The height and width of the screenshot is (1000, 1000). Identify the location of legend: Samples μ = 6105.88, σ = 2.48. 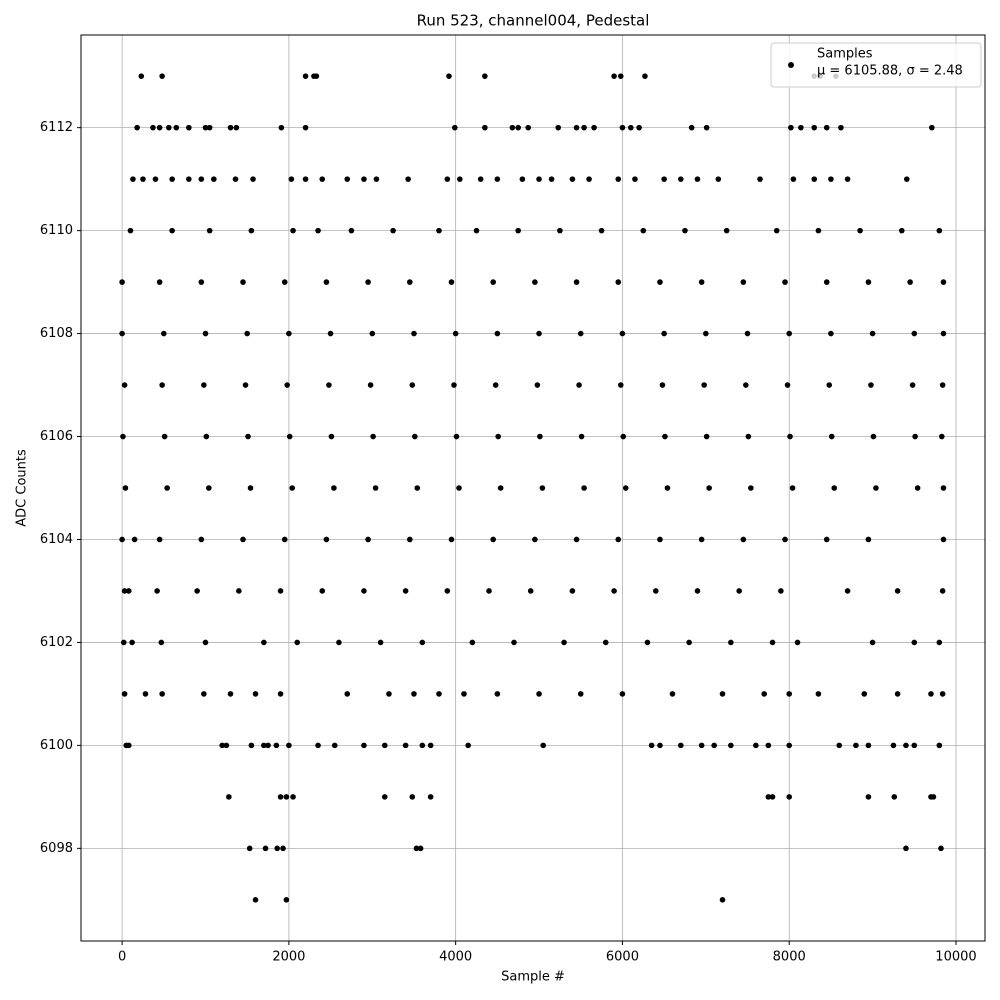
(876, 65).